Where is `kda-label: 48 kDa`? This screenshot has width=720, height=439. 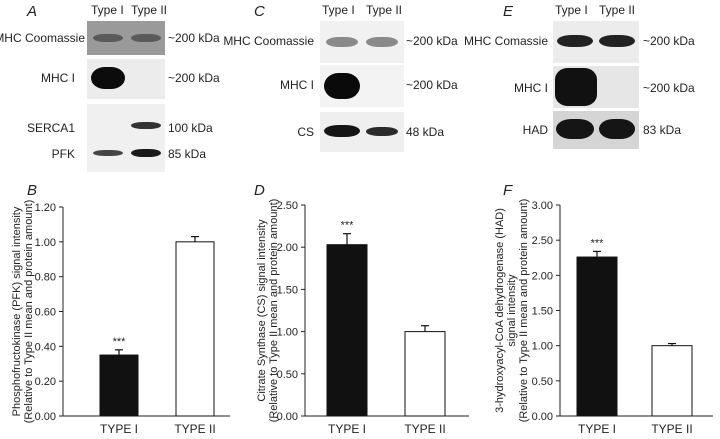
kda-label: 48 kDa is located at coordinates (425, 132).